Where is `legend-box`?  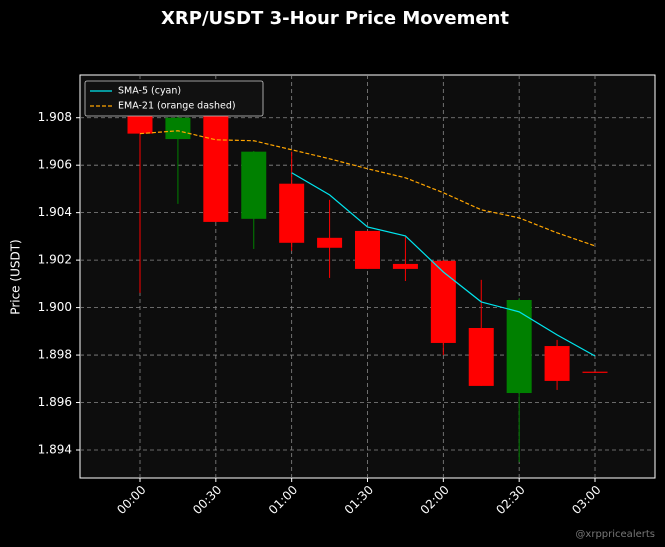 legend-box is located at coordinates (174, 98).